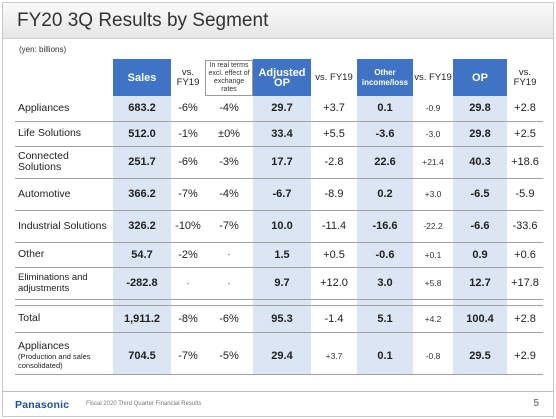 The image size is (556, 419). Describe the element at coordinates (64, 162) in the screenshot. I see `row-label: Connected Solutions` at that location.